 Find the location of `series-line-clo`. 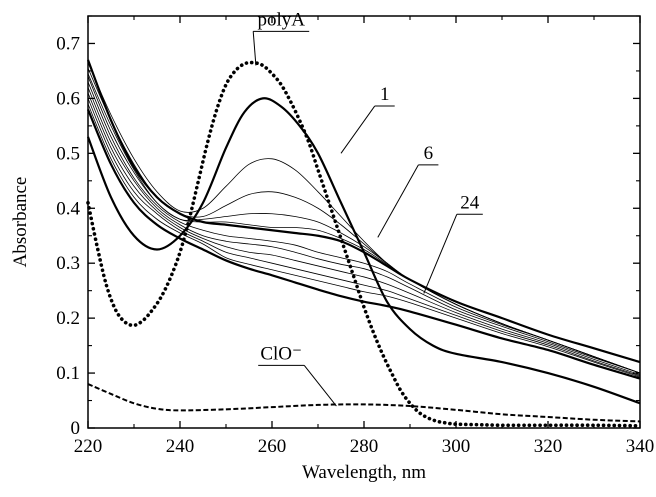

series-line-clo is located at coordinates (364, 403).